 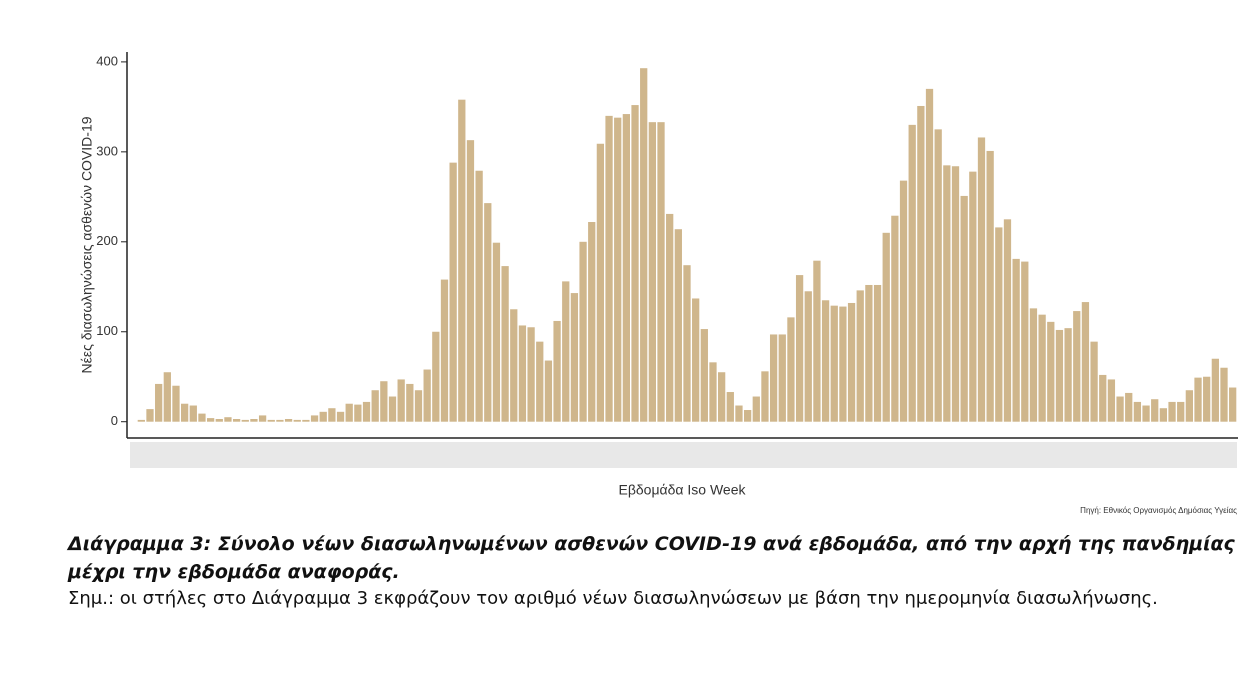 What do you see at coordinates (114, 420) in the screenshot?
I see `y-tick-label: 0` at bounding box center [114, 420].